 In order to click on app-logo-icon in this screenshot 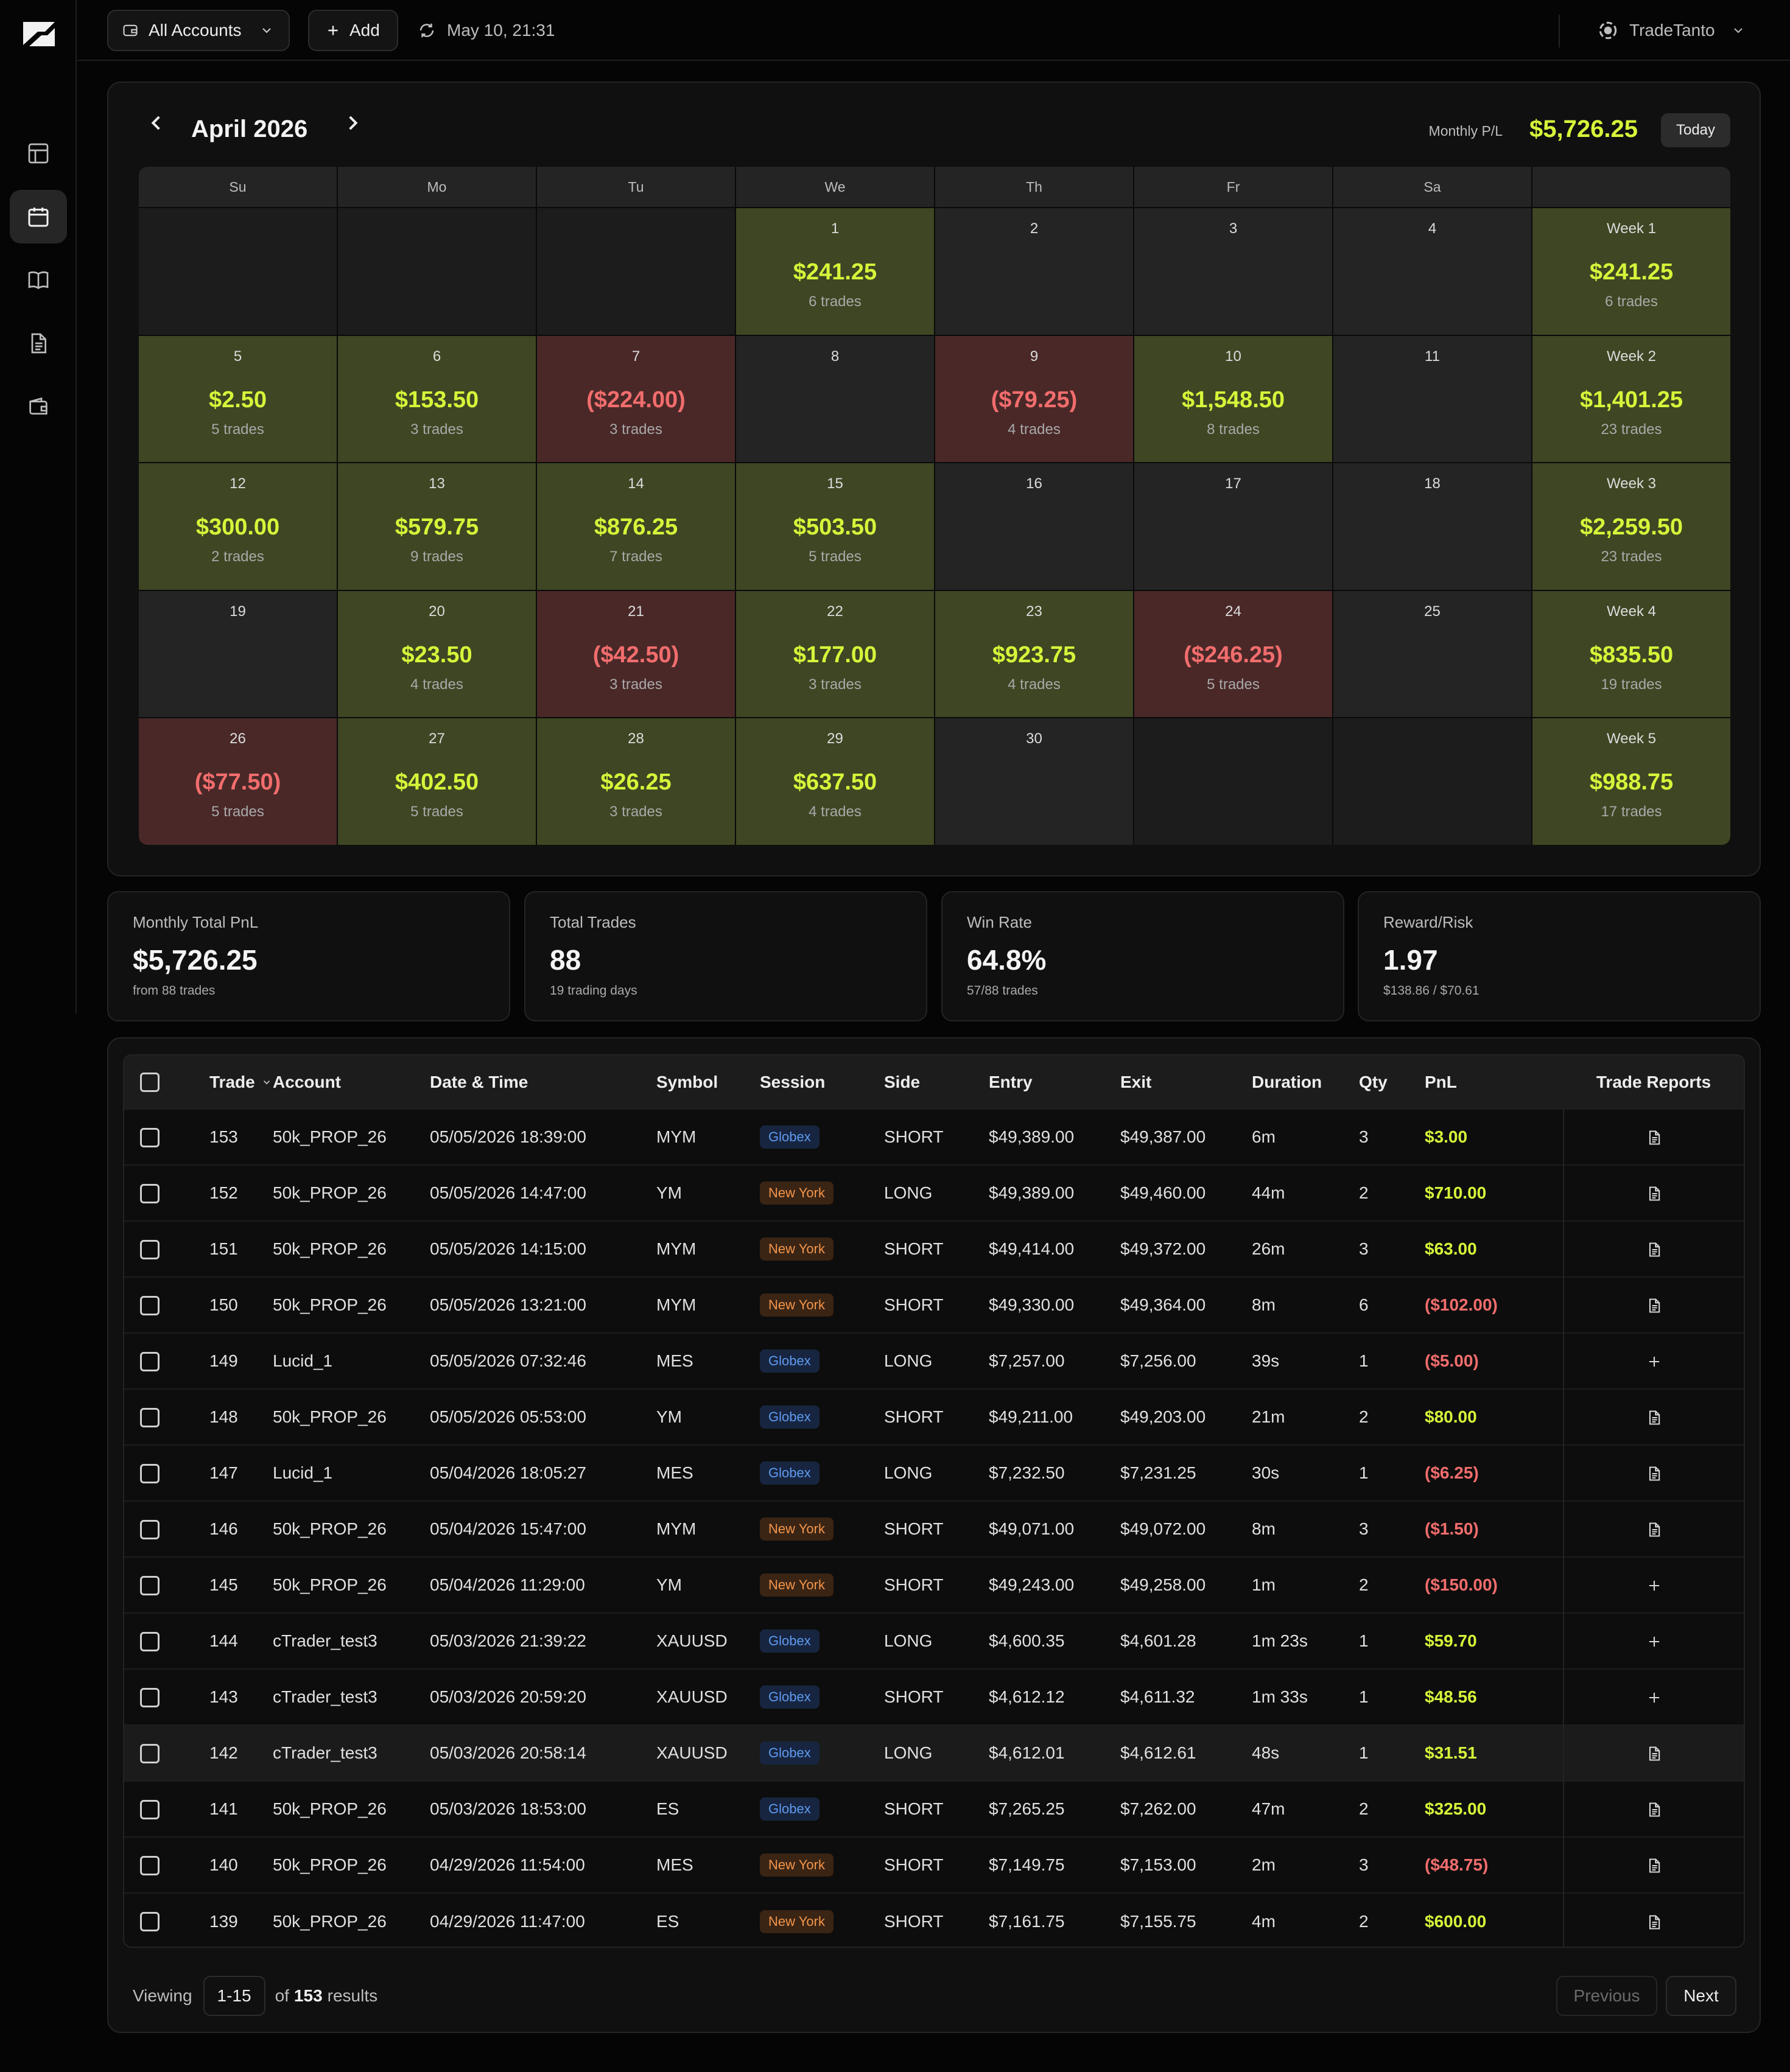, I will do `click(39, 34)`.